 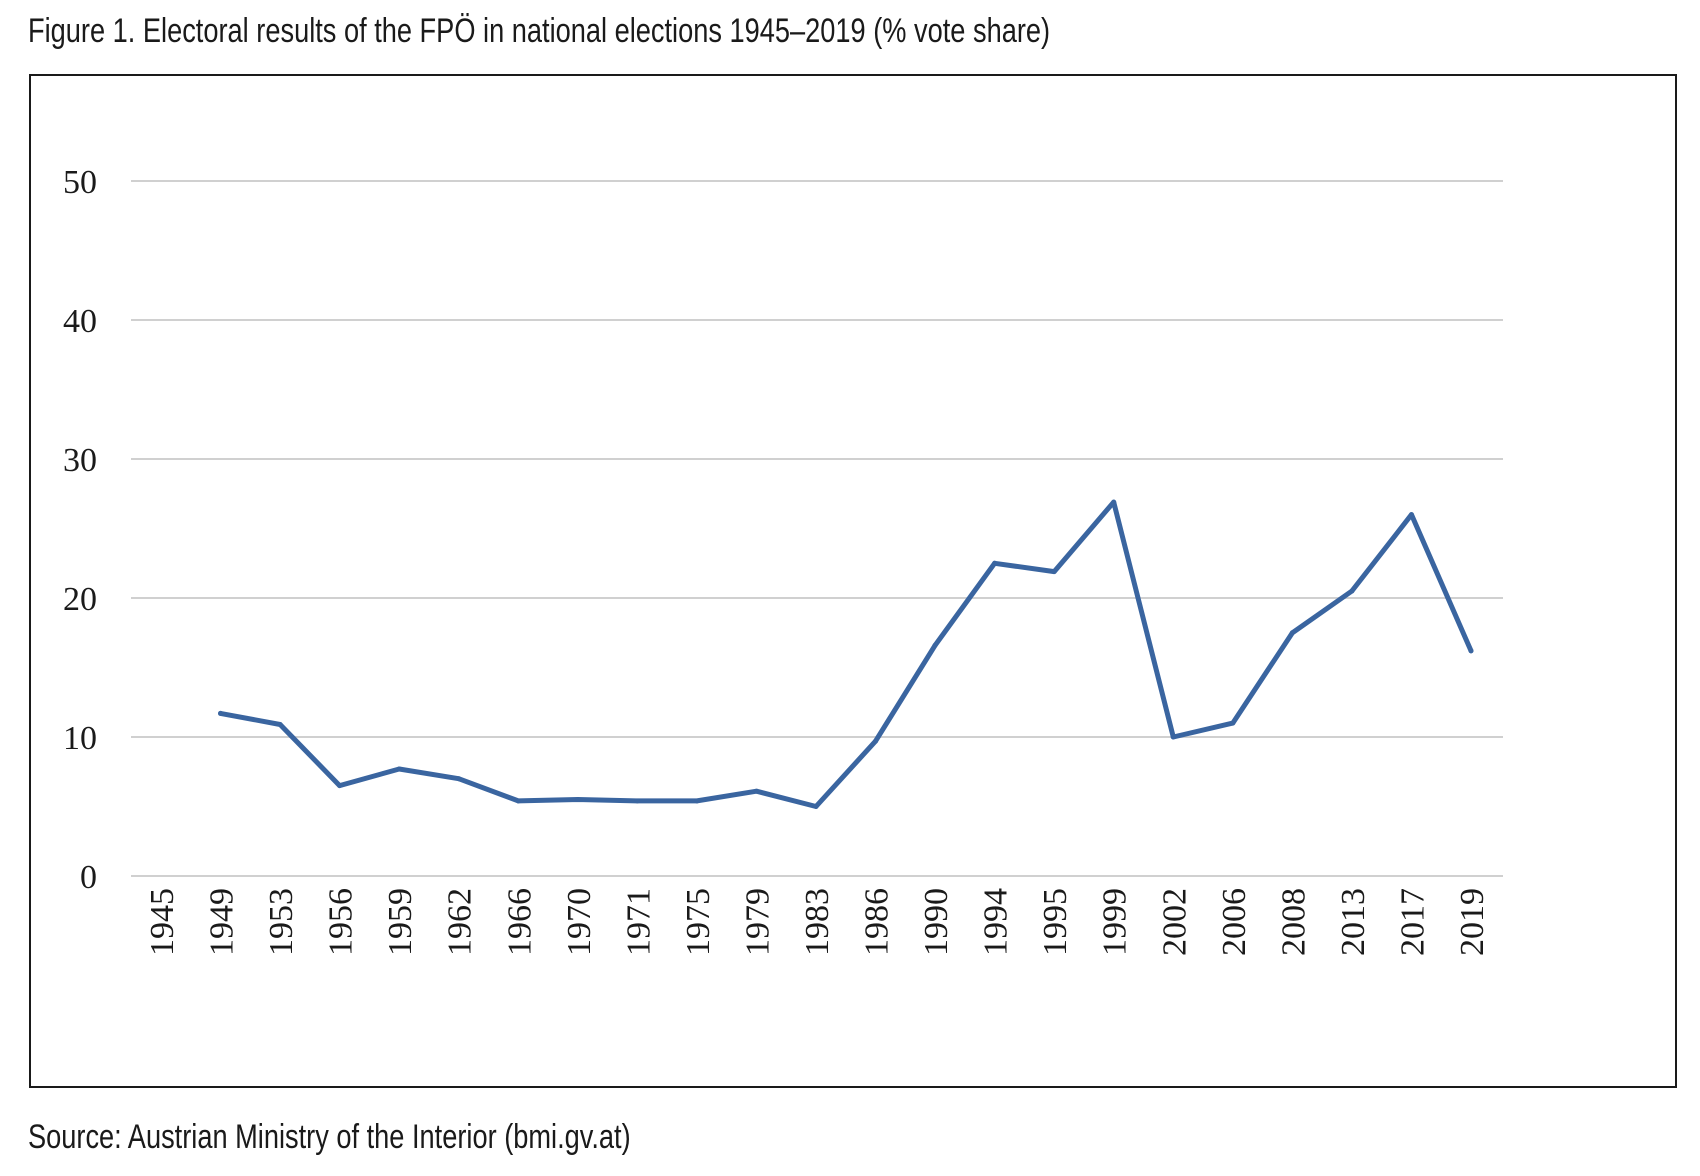 I want to click on data-point-1975, so click(x=697, y=801).